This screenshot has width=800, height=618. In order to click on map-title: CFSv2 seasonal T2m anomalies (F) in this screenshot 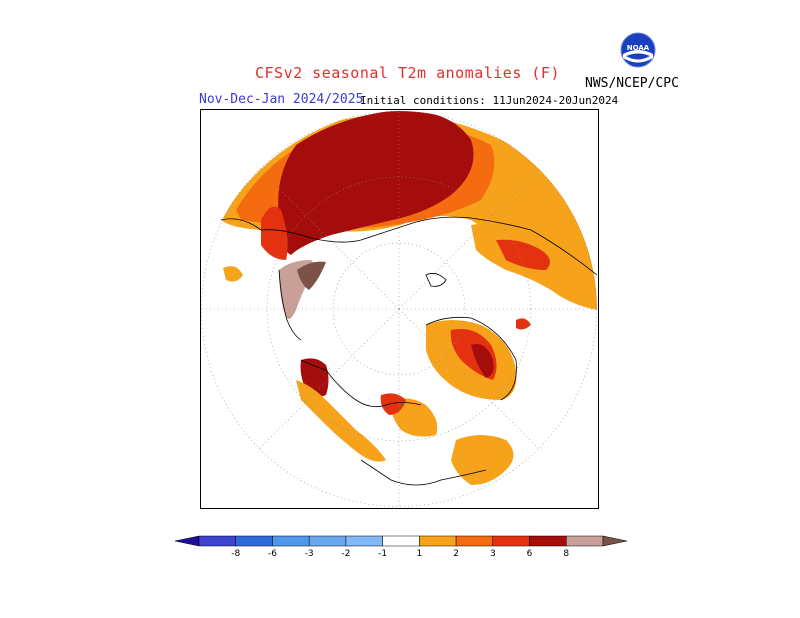, I will do `click(407, 73)`.